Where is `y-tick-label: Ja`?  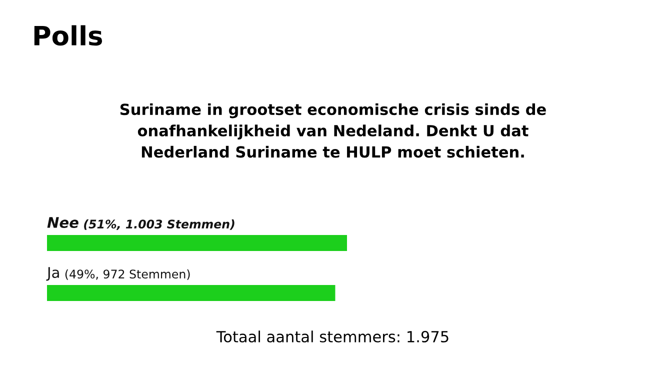
y-tick-label: Ja is located at coordinates (52, 274).